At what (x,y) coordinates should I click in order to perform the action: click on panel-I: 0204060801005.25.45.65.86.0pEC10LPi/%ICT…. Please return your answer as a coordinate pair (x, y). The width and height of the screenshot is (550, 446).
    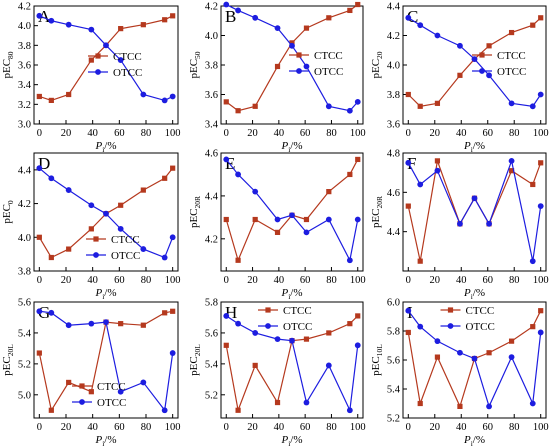
    Looking at the image, I should click on (459, 372).